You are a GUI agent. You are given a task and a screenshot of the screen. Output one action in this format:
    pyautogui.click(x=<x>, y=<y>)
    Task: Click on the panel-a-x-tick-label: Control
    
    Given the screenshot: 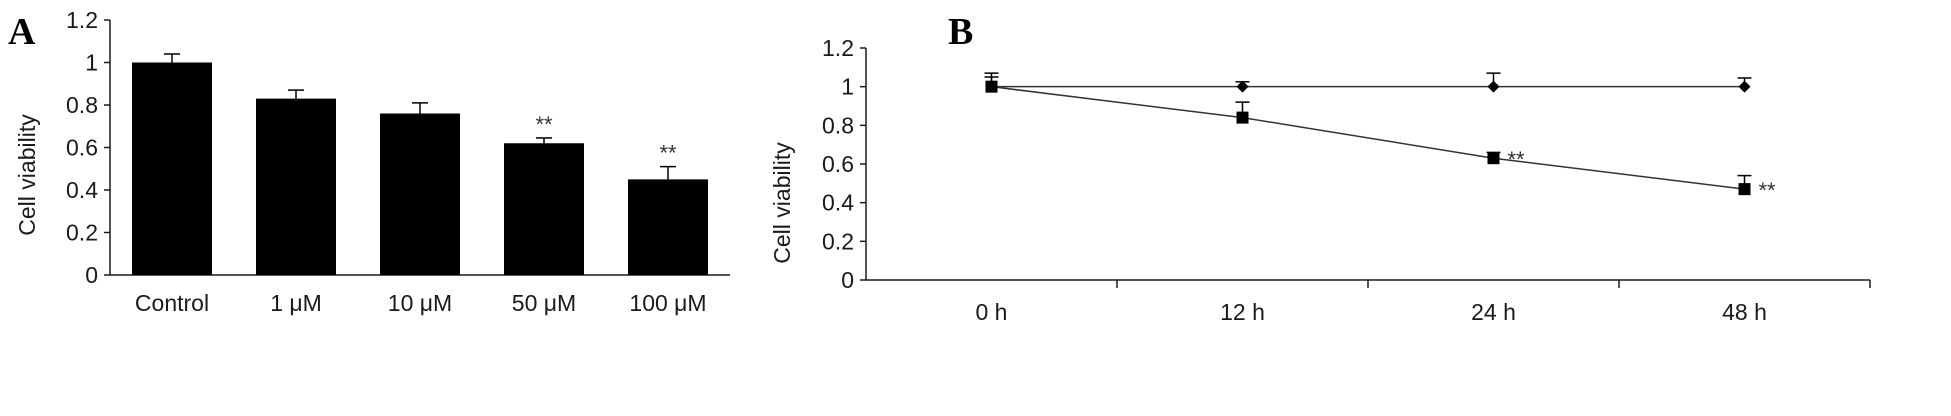 What is the action you would take?
    pyautogui.click(x=172, y=303)
    